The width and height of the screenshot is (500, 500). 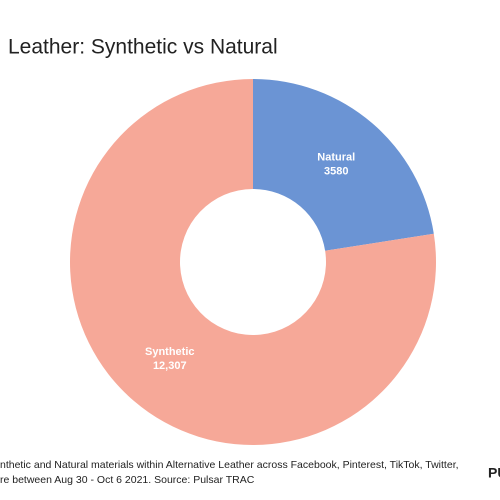 I want to click on donut-slice, so click(x=343, y=165).